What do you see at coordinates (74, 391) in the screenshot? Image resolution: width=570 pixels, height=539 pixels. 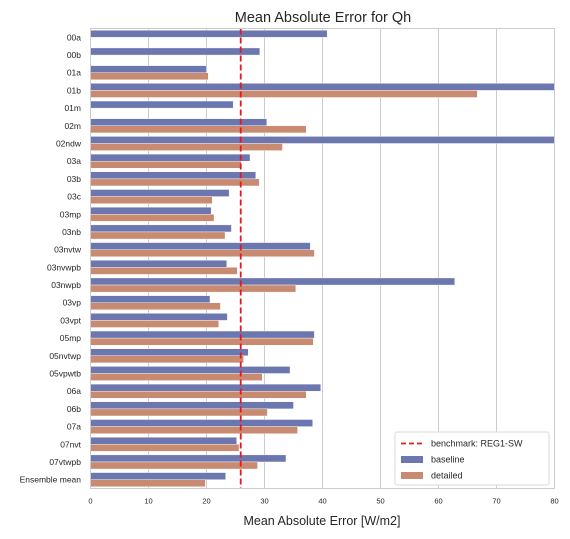 I see `y-tick-label: 06a` at bounding box center [74, 391].